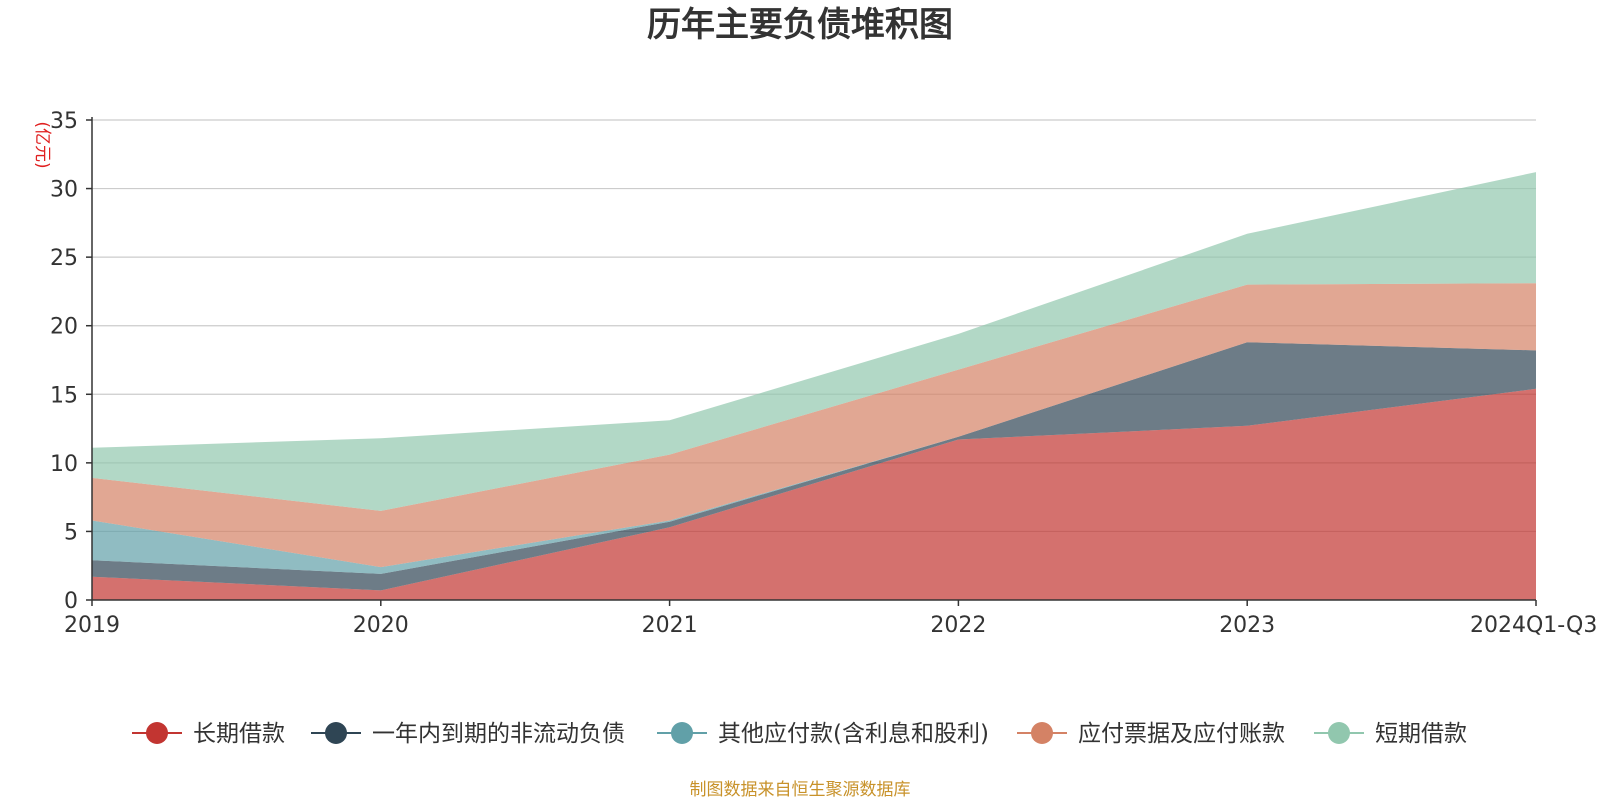 The image size is (1600, 800). Describe the element at coordinates (800, 790) in the screenshot. I see `source-note: 制图数据来自恒生聚源数据库` at that location.